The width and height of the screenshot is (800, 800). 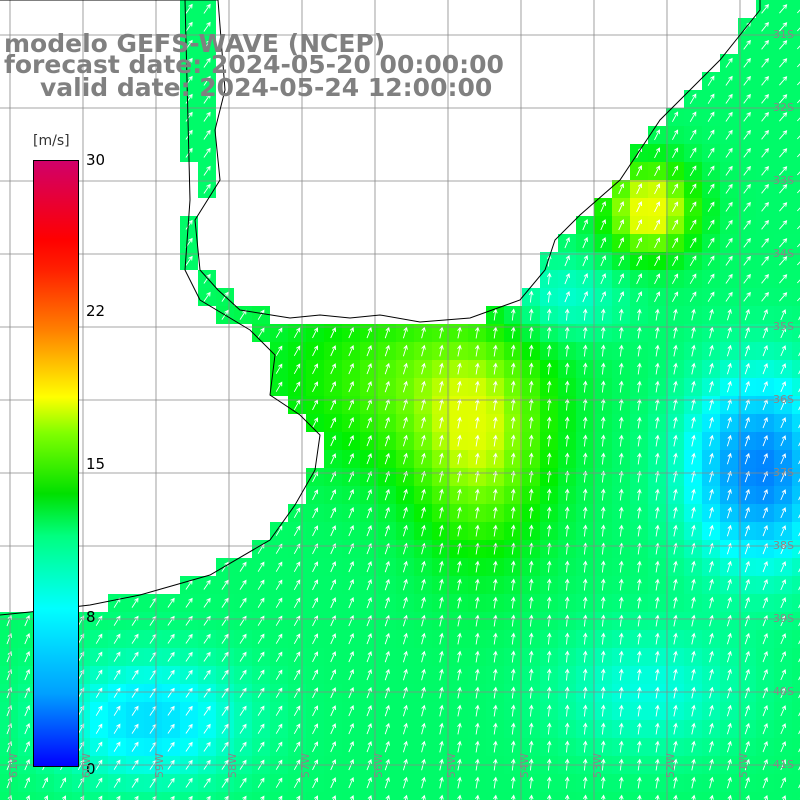 I want to click on colorbar-tick-0: 0, so click(x=91, y=769).